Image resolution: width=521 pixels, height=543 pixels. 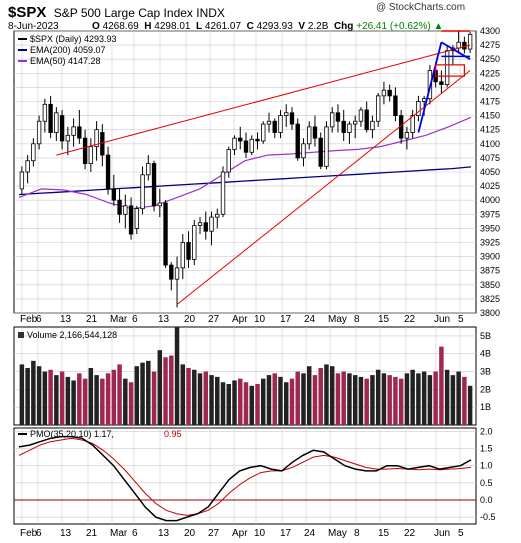 I want to click on price-x-tick-label: 6, so click(x=135, y=319).